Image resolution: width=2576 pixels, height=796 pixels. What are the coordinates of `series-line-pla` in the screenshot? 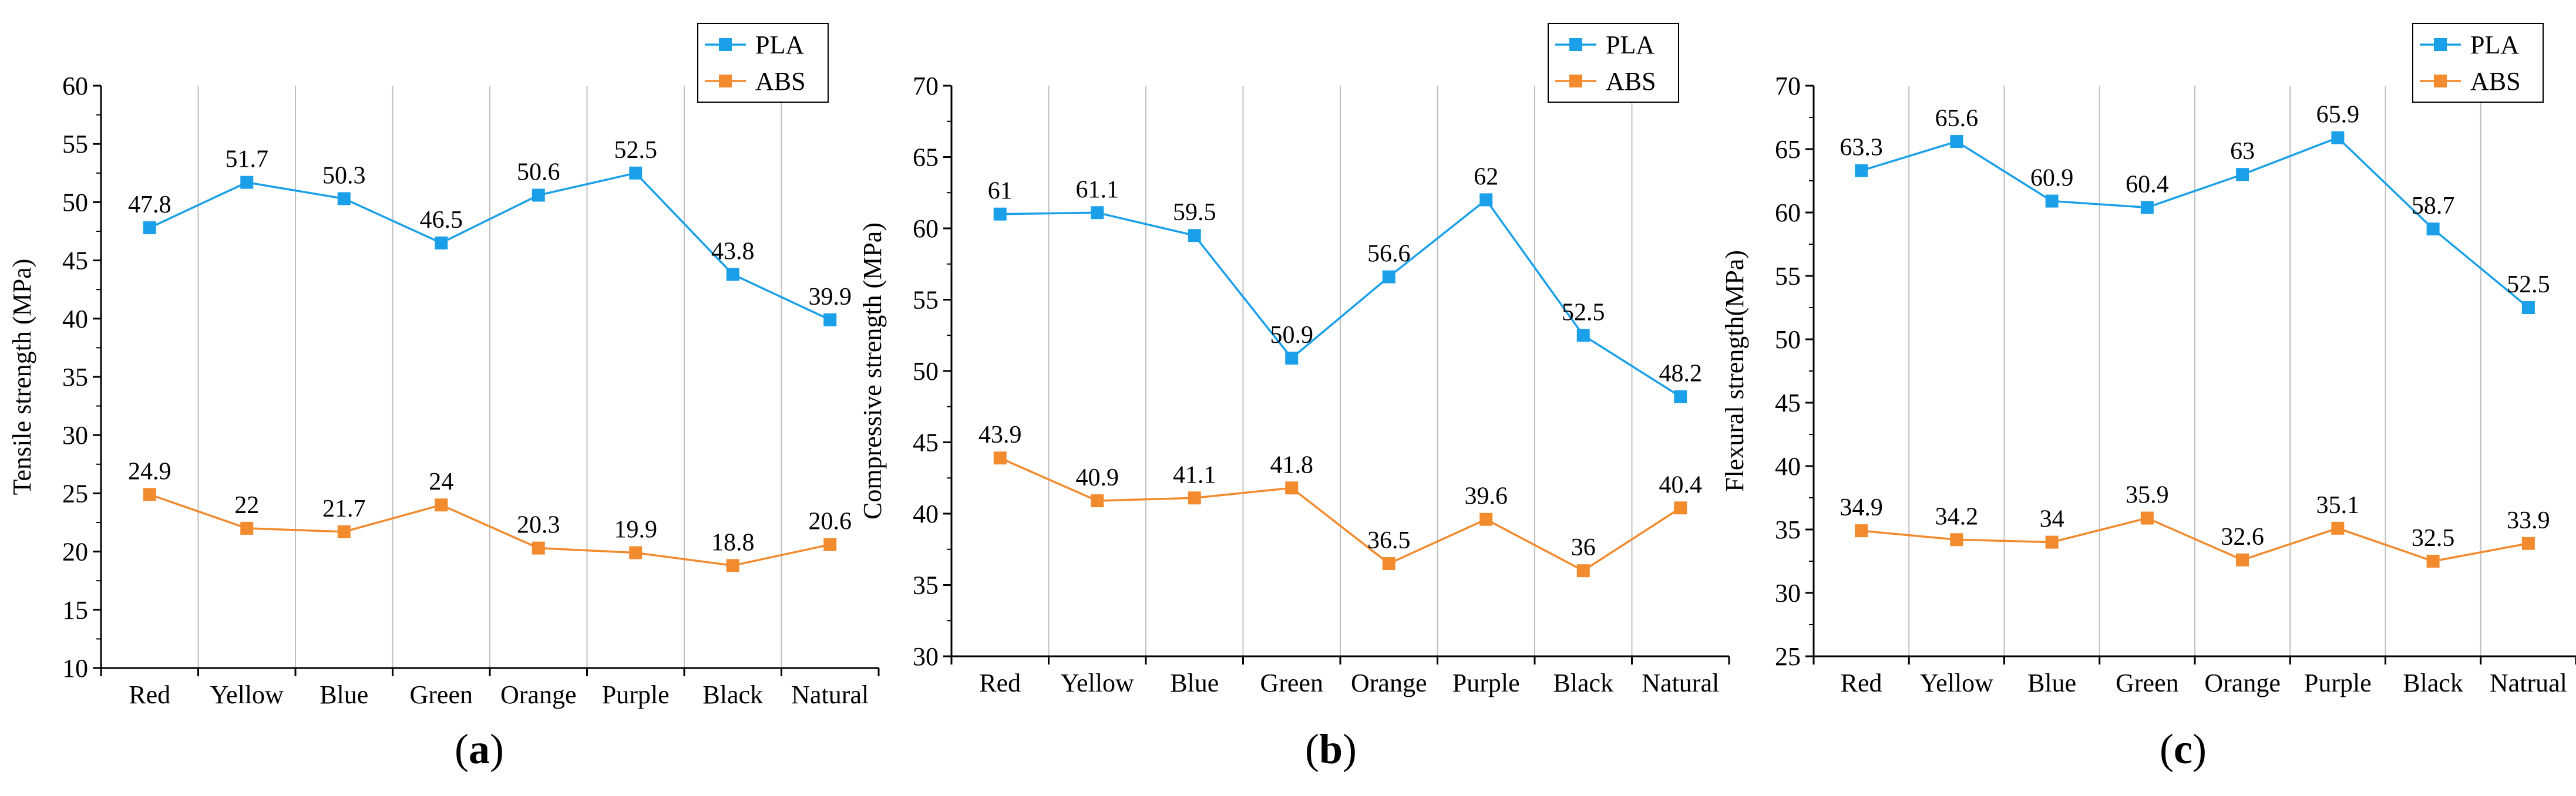 It's located at (489, 246).